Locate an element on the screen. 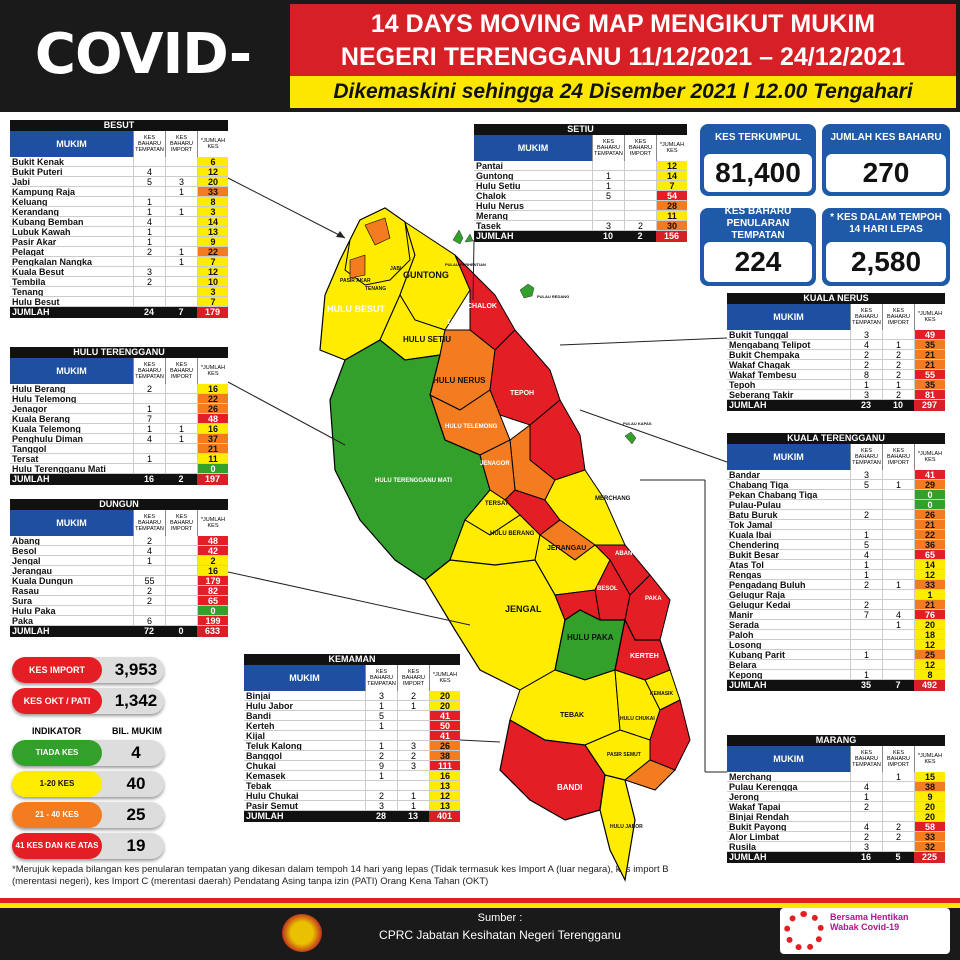 This screenshot has width=960, height=960. map-label-paka: PAKA is located at coordinates (653, 599).